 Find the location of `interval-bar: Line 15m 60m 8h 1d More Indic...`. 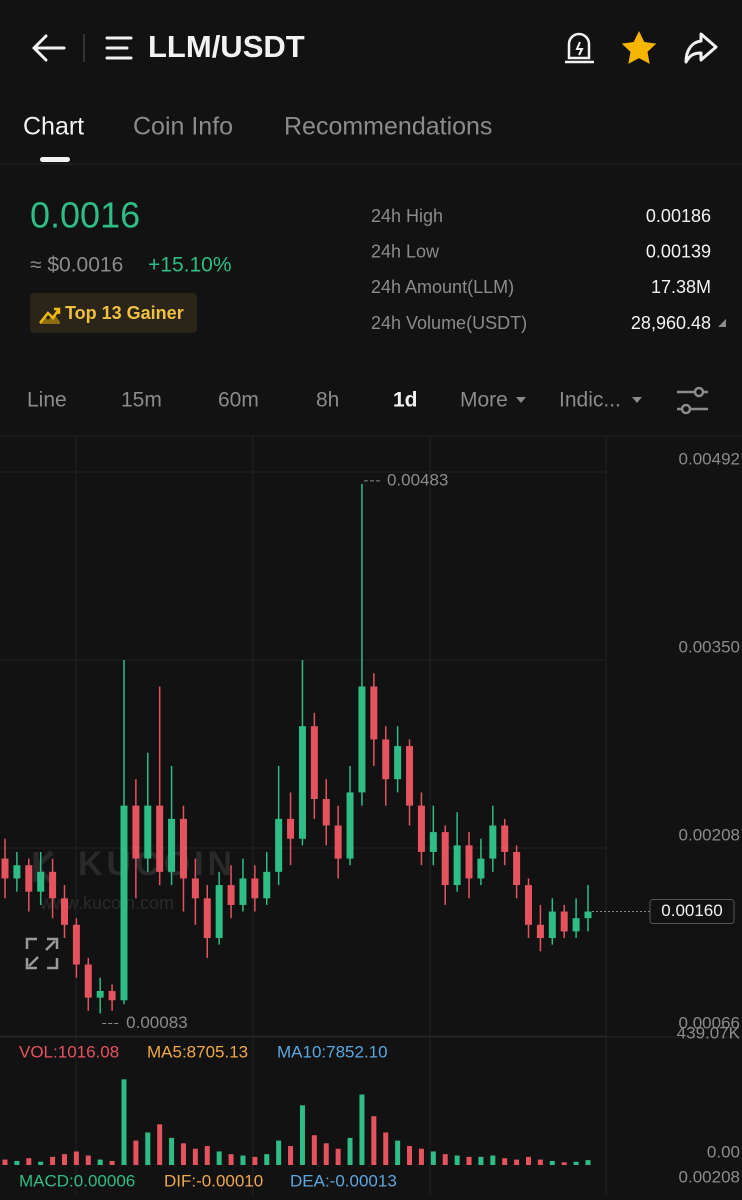

interval-bar: Line 15m 60m 8h 1d More Indic... is located at coordinates (324, 400).